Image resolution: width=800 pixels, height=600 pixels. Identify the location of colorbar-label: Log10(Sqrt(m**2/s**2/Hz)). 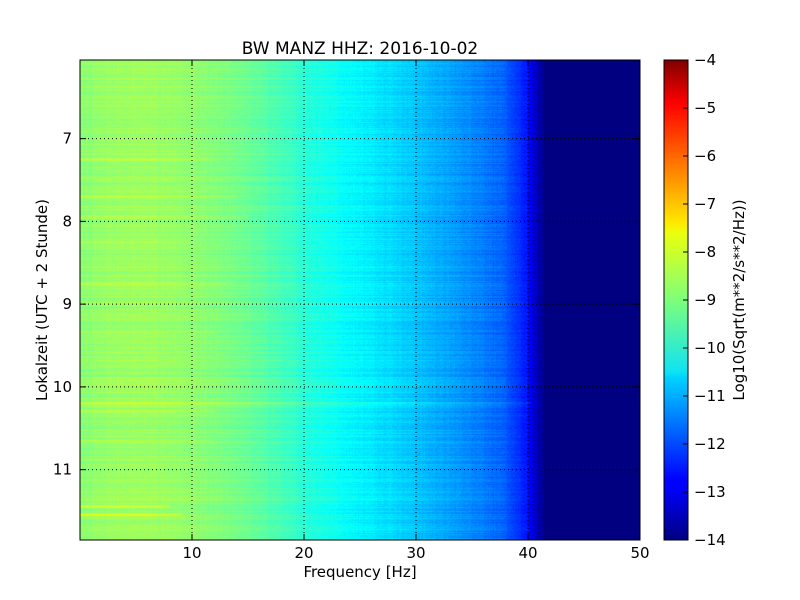
(739, 299).